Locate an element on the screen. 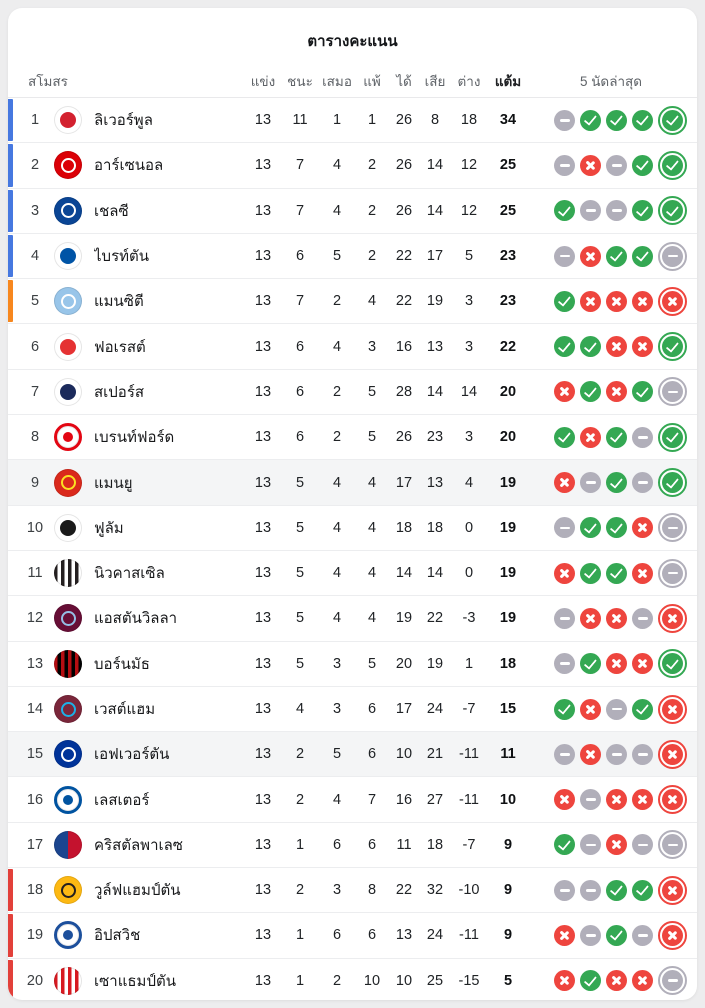 The width and height of the screenshot is (705, 1008). table-row: 8 เบรนท์ฟอร์ด 13 6 2 5 26 23 3 20 is located at coordinates (352, 438).